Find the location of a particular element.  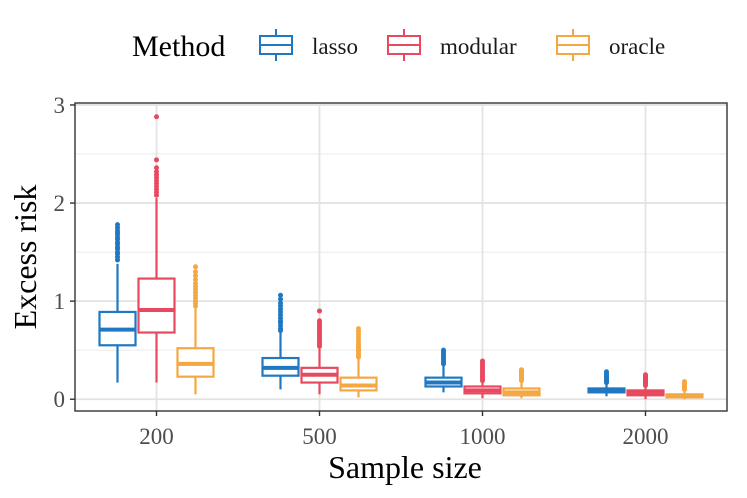

x-tick-label: 500 is located at coordinates (319, 436).